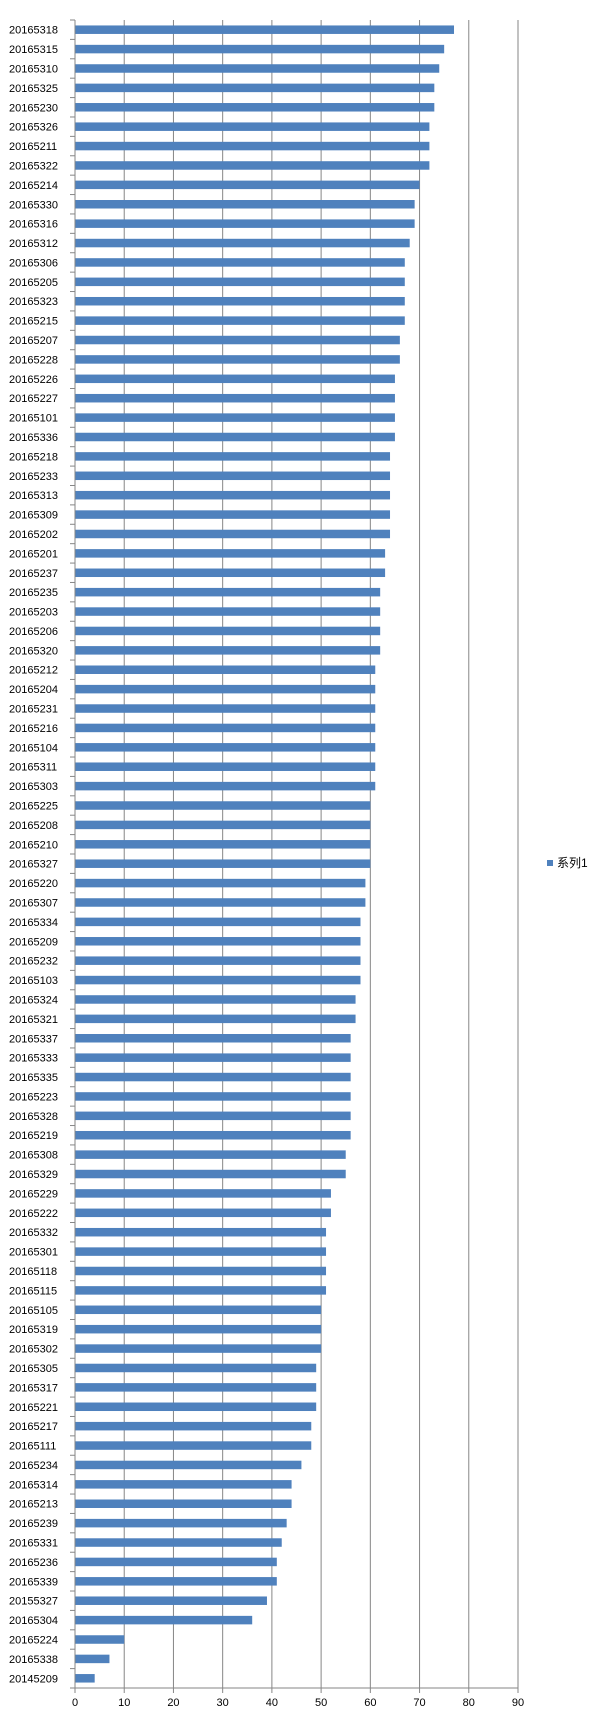 This screenshot has width=606, height=1731. I want to click on x-tick-labels: 0 10 20 30 40 50 60 70 80 90, so click(298, 1703).